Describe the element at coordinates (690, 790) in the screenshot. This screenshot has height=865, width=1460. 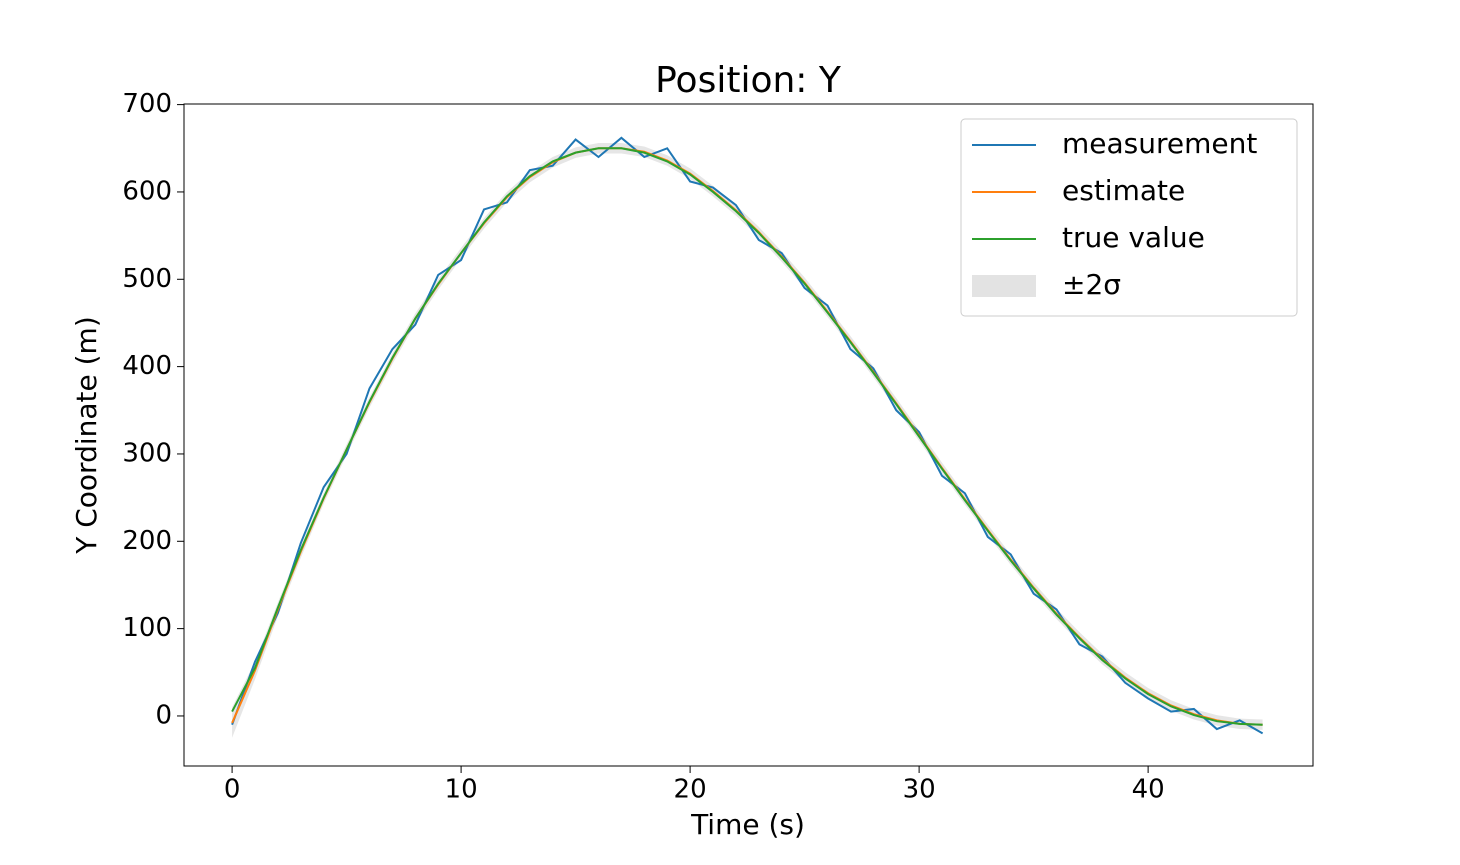
I see `x-tick-label: 20` at that location.